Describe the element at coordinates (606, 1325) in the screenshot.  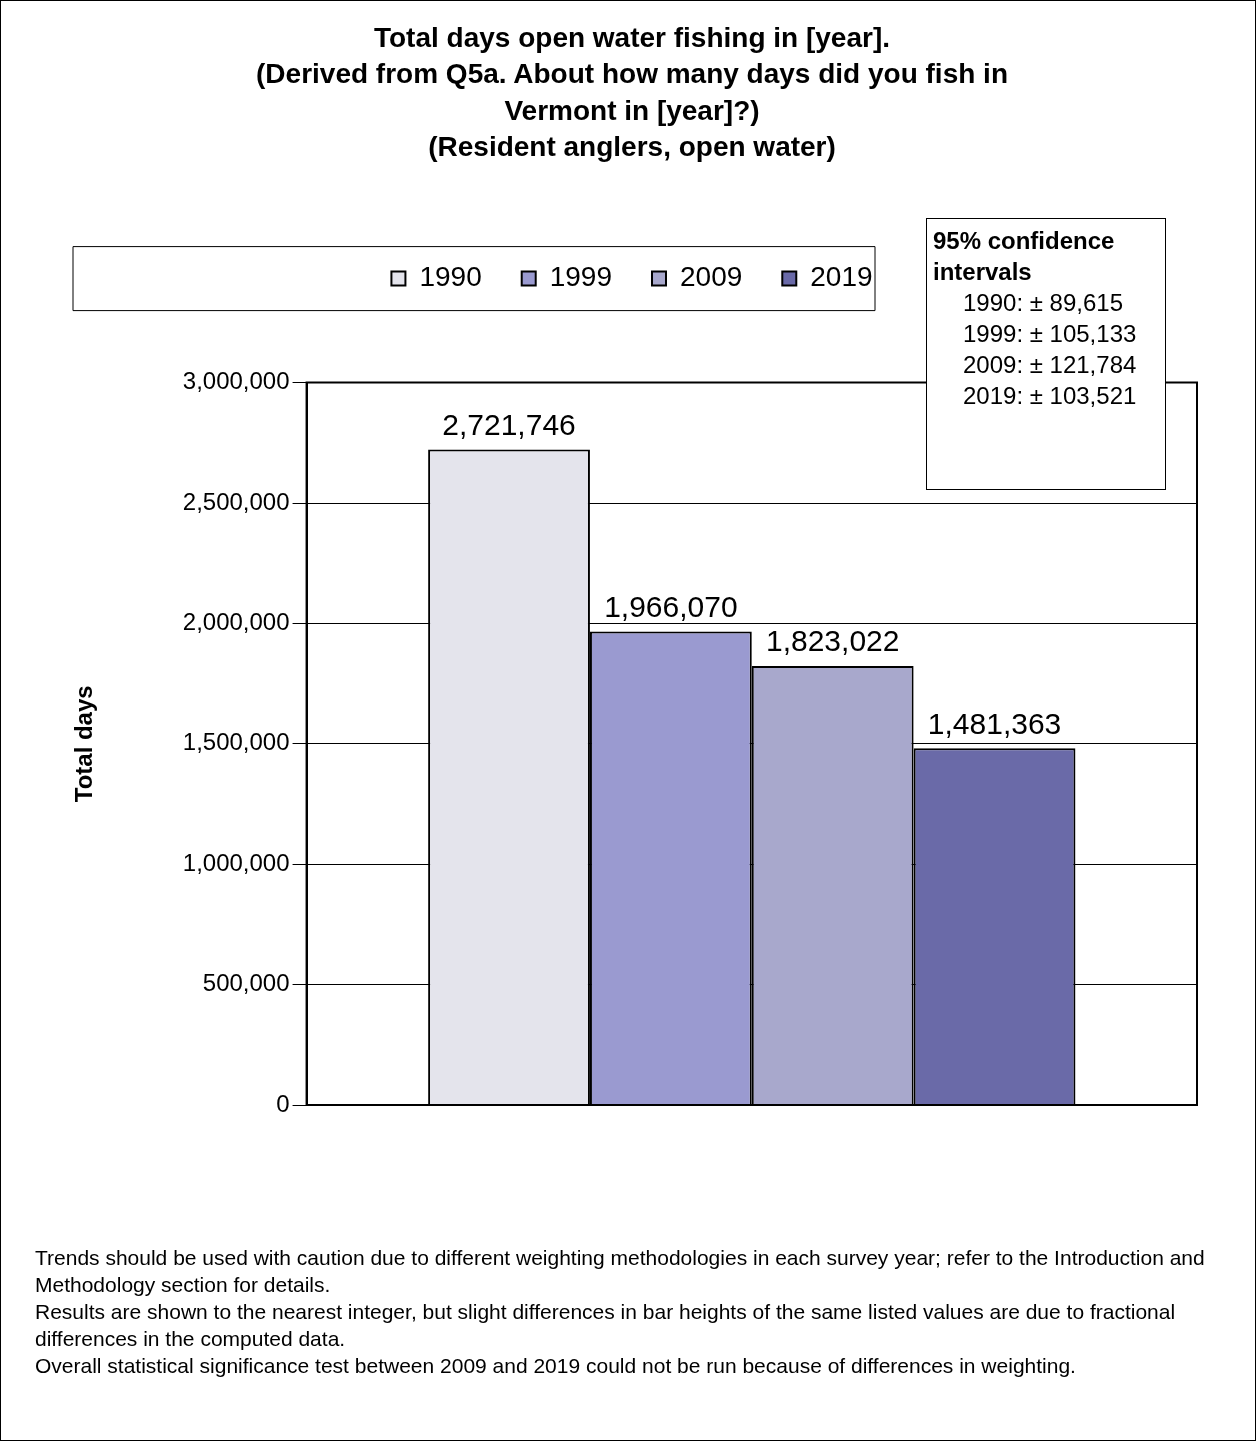
I see `text: Results are shown to the nearest integer, but slight differences in bar heights of the same listed values are due to fractional differences in the computed data.` at that location.